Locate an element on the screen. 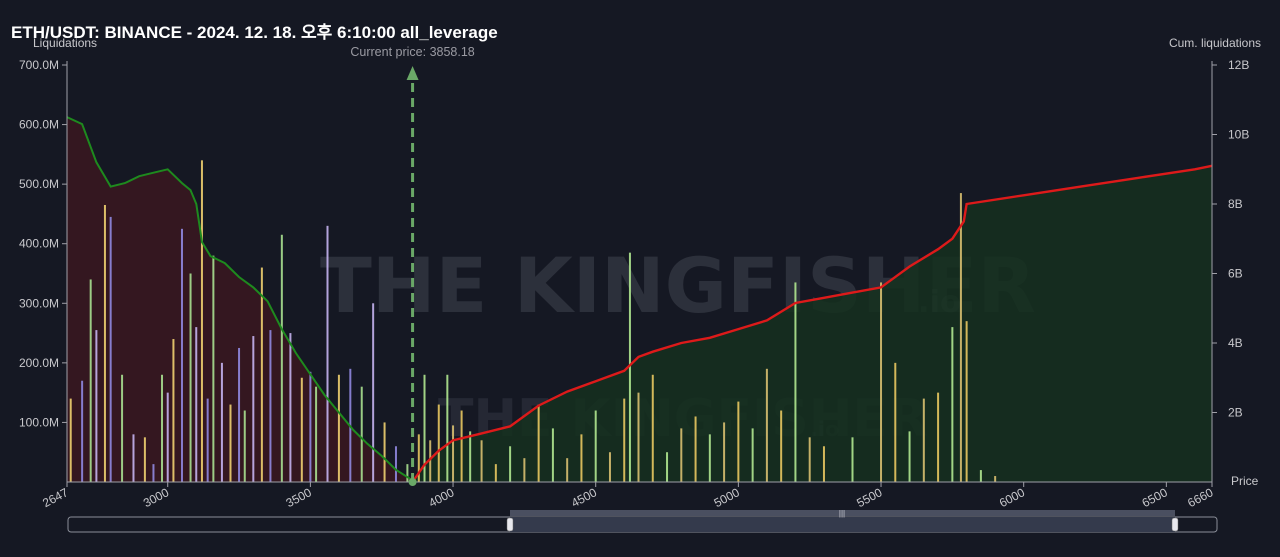 This screenshot has height=557, width=1280. x-tick-label: 6500 is located at coordinates (1155, 497).